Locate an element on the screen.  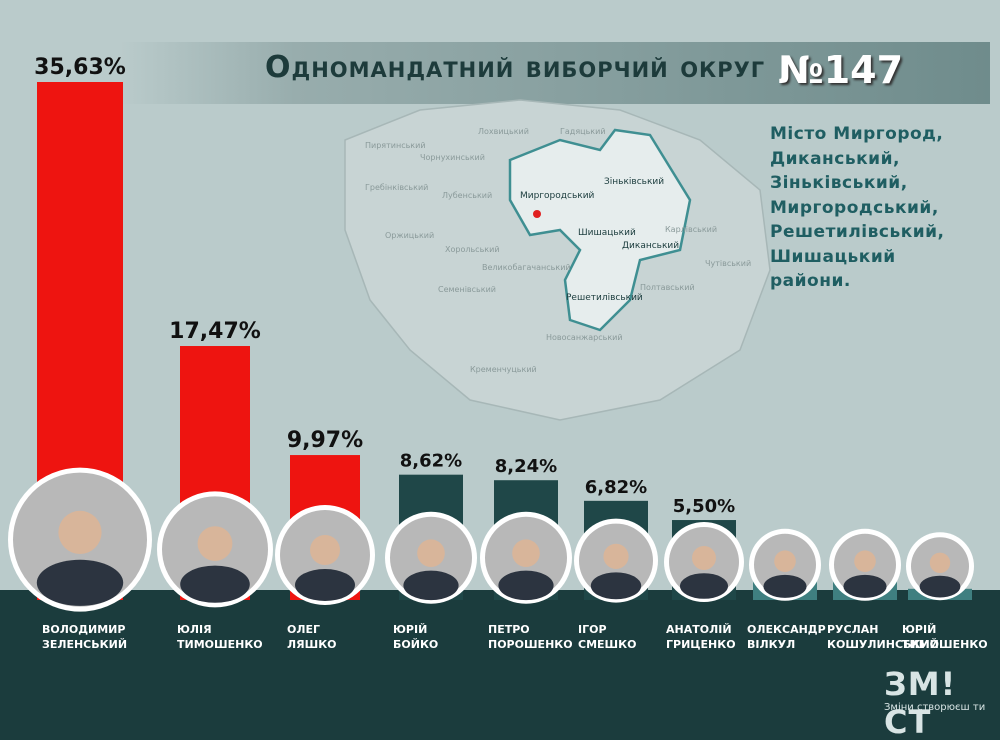
map-label: Лубенський is located at coordinates (467, 195).